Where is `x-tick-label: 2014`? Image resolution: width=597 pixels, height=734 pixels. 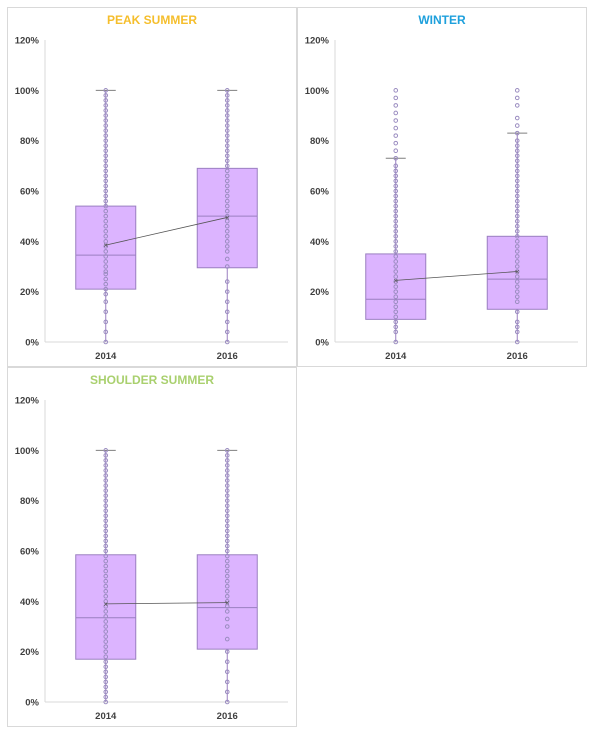
x-tick-label: 2014 is located at coordinates (106, 356).